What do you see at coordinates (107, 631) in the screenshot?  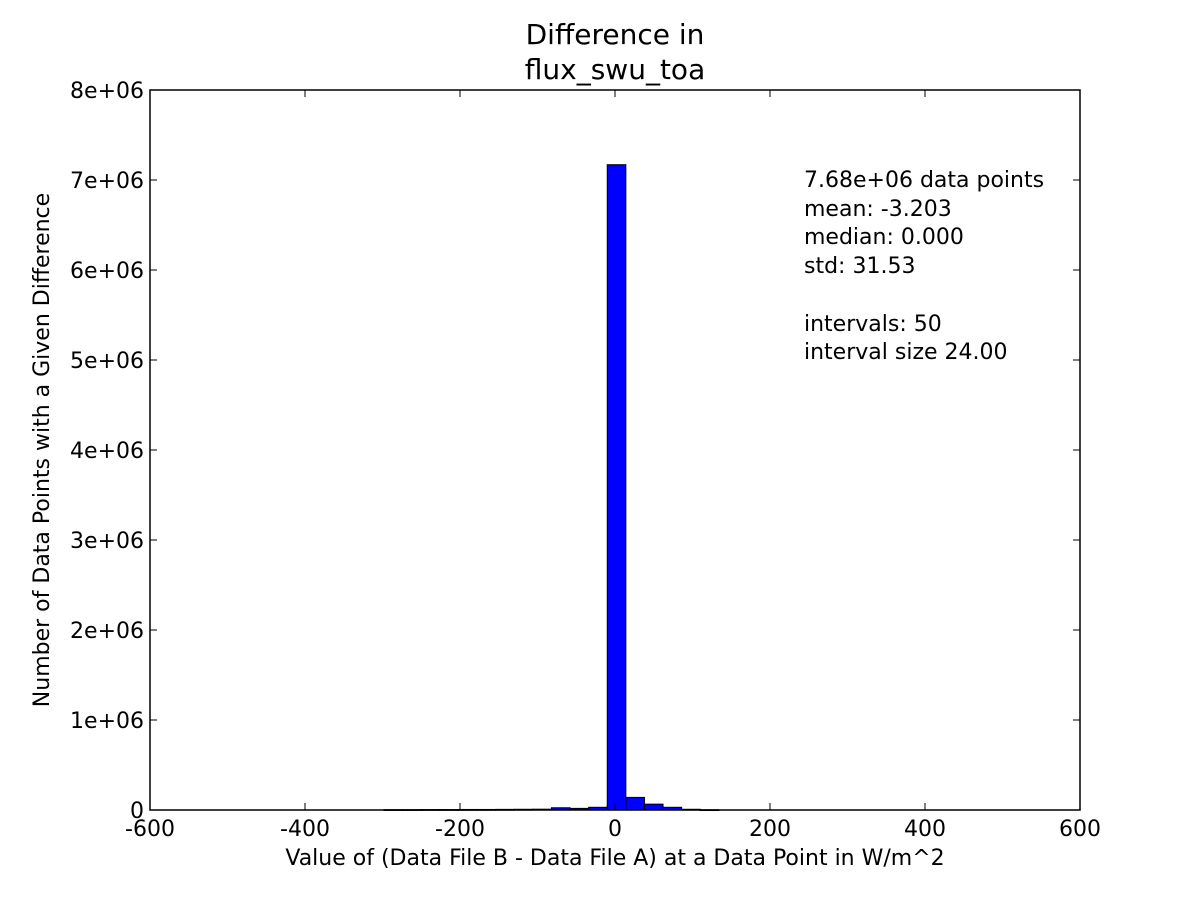 I see `y-tick-label: 2e+06` at bounding box center [107, 631].